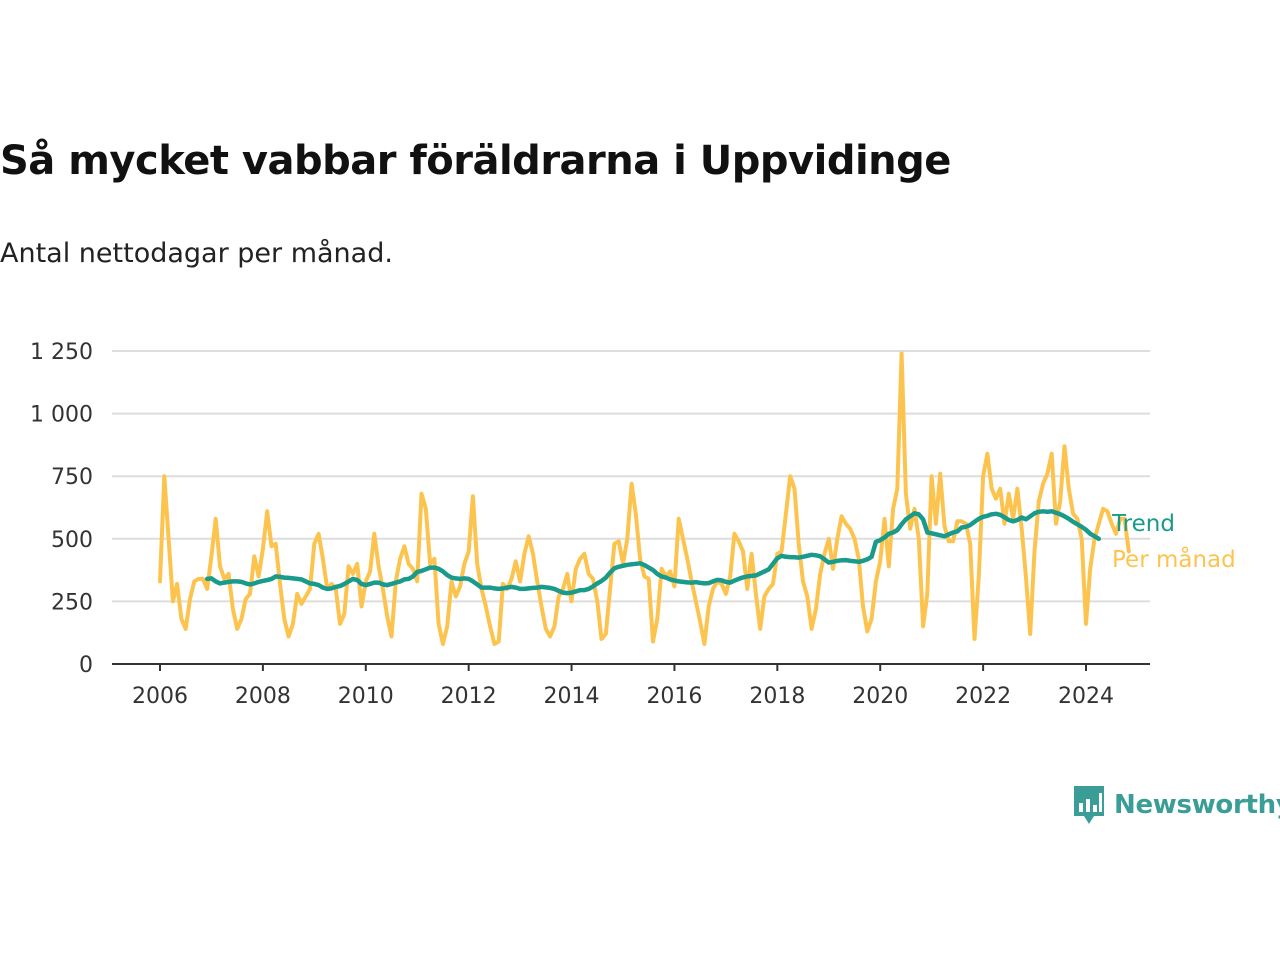  Describe the element at coordinates (653, 552) in the screenshot. I see `trend-series-line` at that location.